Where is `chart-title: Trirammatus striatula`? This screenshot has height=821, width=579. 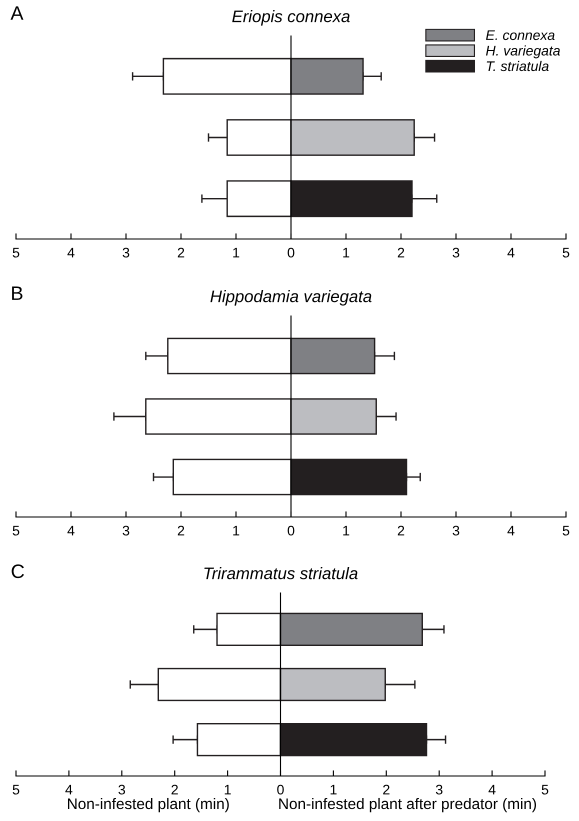
chart-title: Trirammatus striatula is located at coordinates (281, 573).